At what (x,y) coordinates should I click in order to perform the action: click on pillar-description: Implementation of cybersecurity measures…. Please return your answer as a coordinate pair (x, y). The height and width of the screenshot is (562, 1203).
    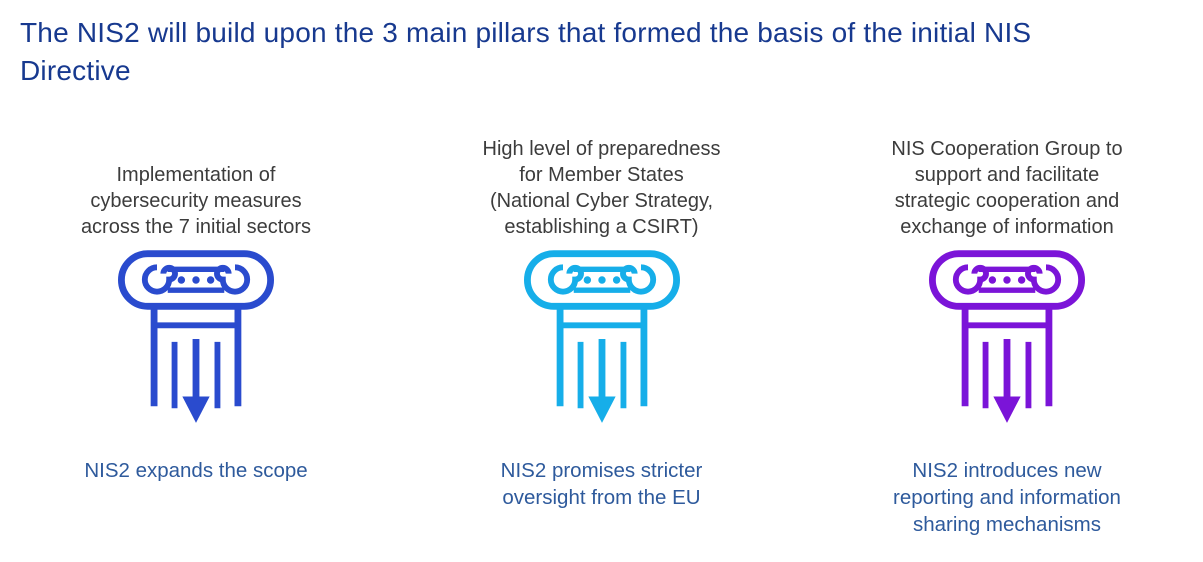
    Looking at the image, I should click on (196, 201).